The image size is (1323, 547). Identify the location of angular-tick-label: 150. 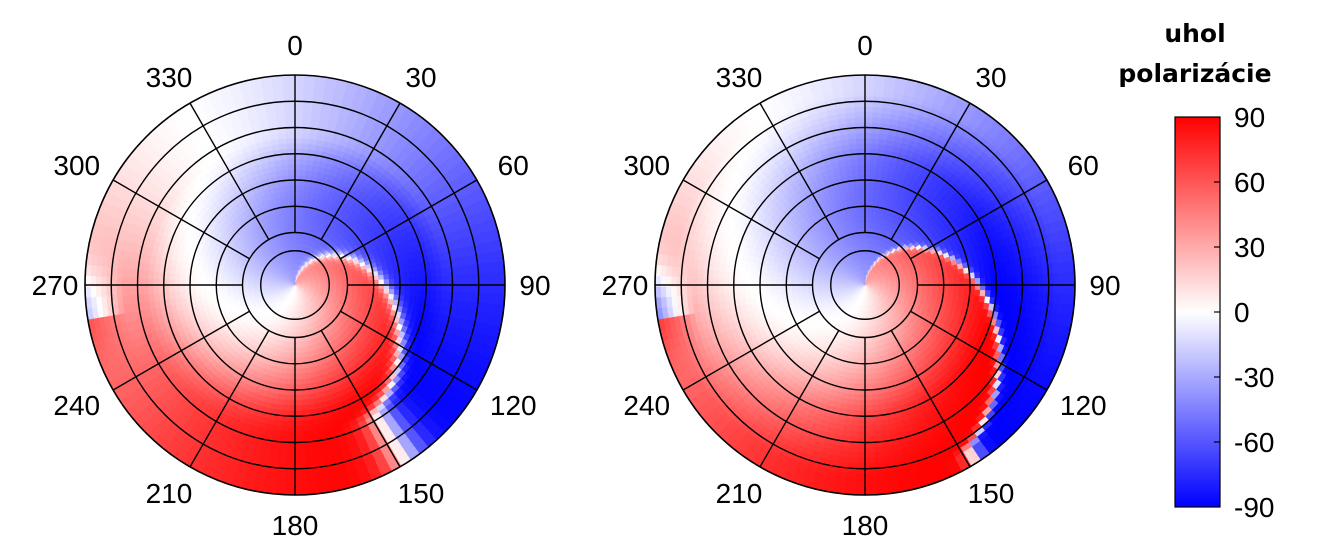
(421, 493).